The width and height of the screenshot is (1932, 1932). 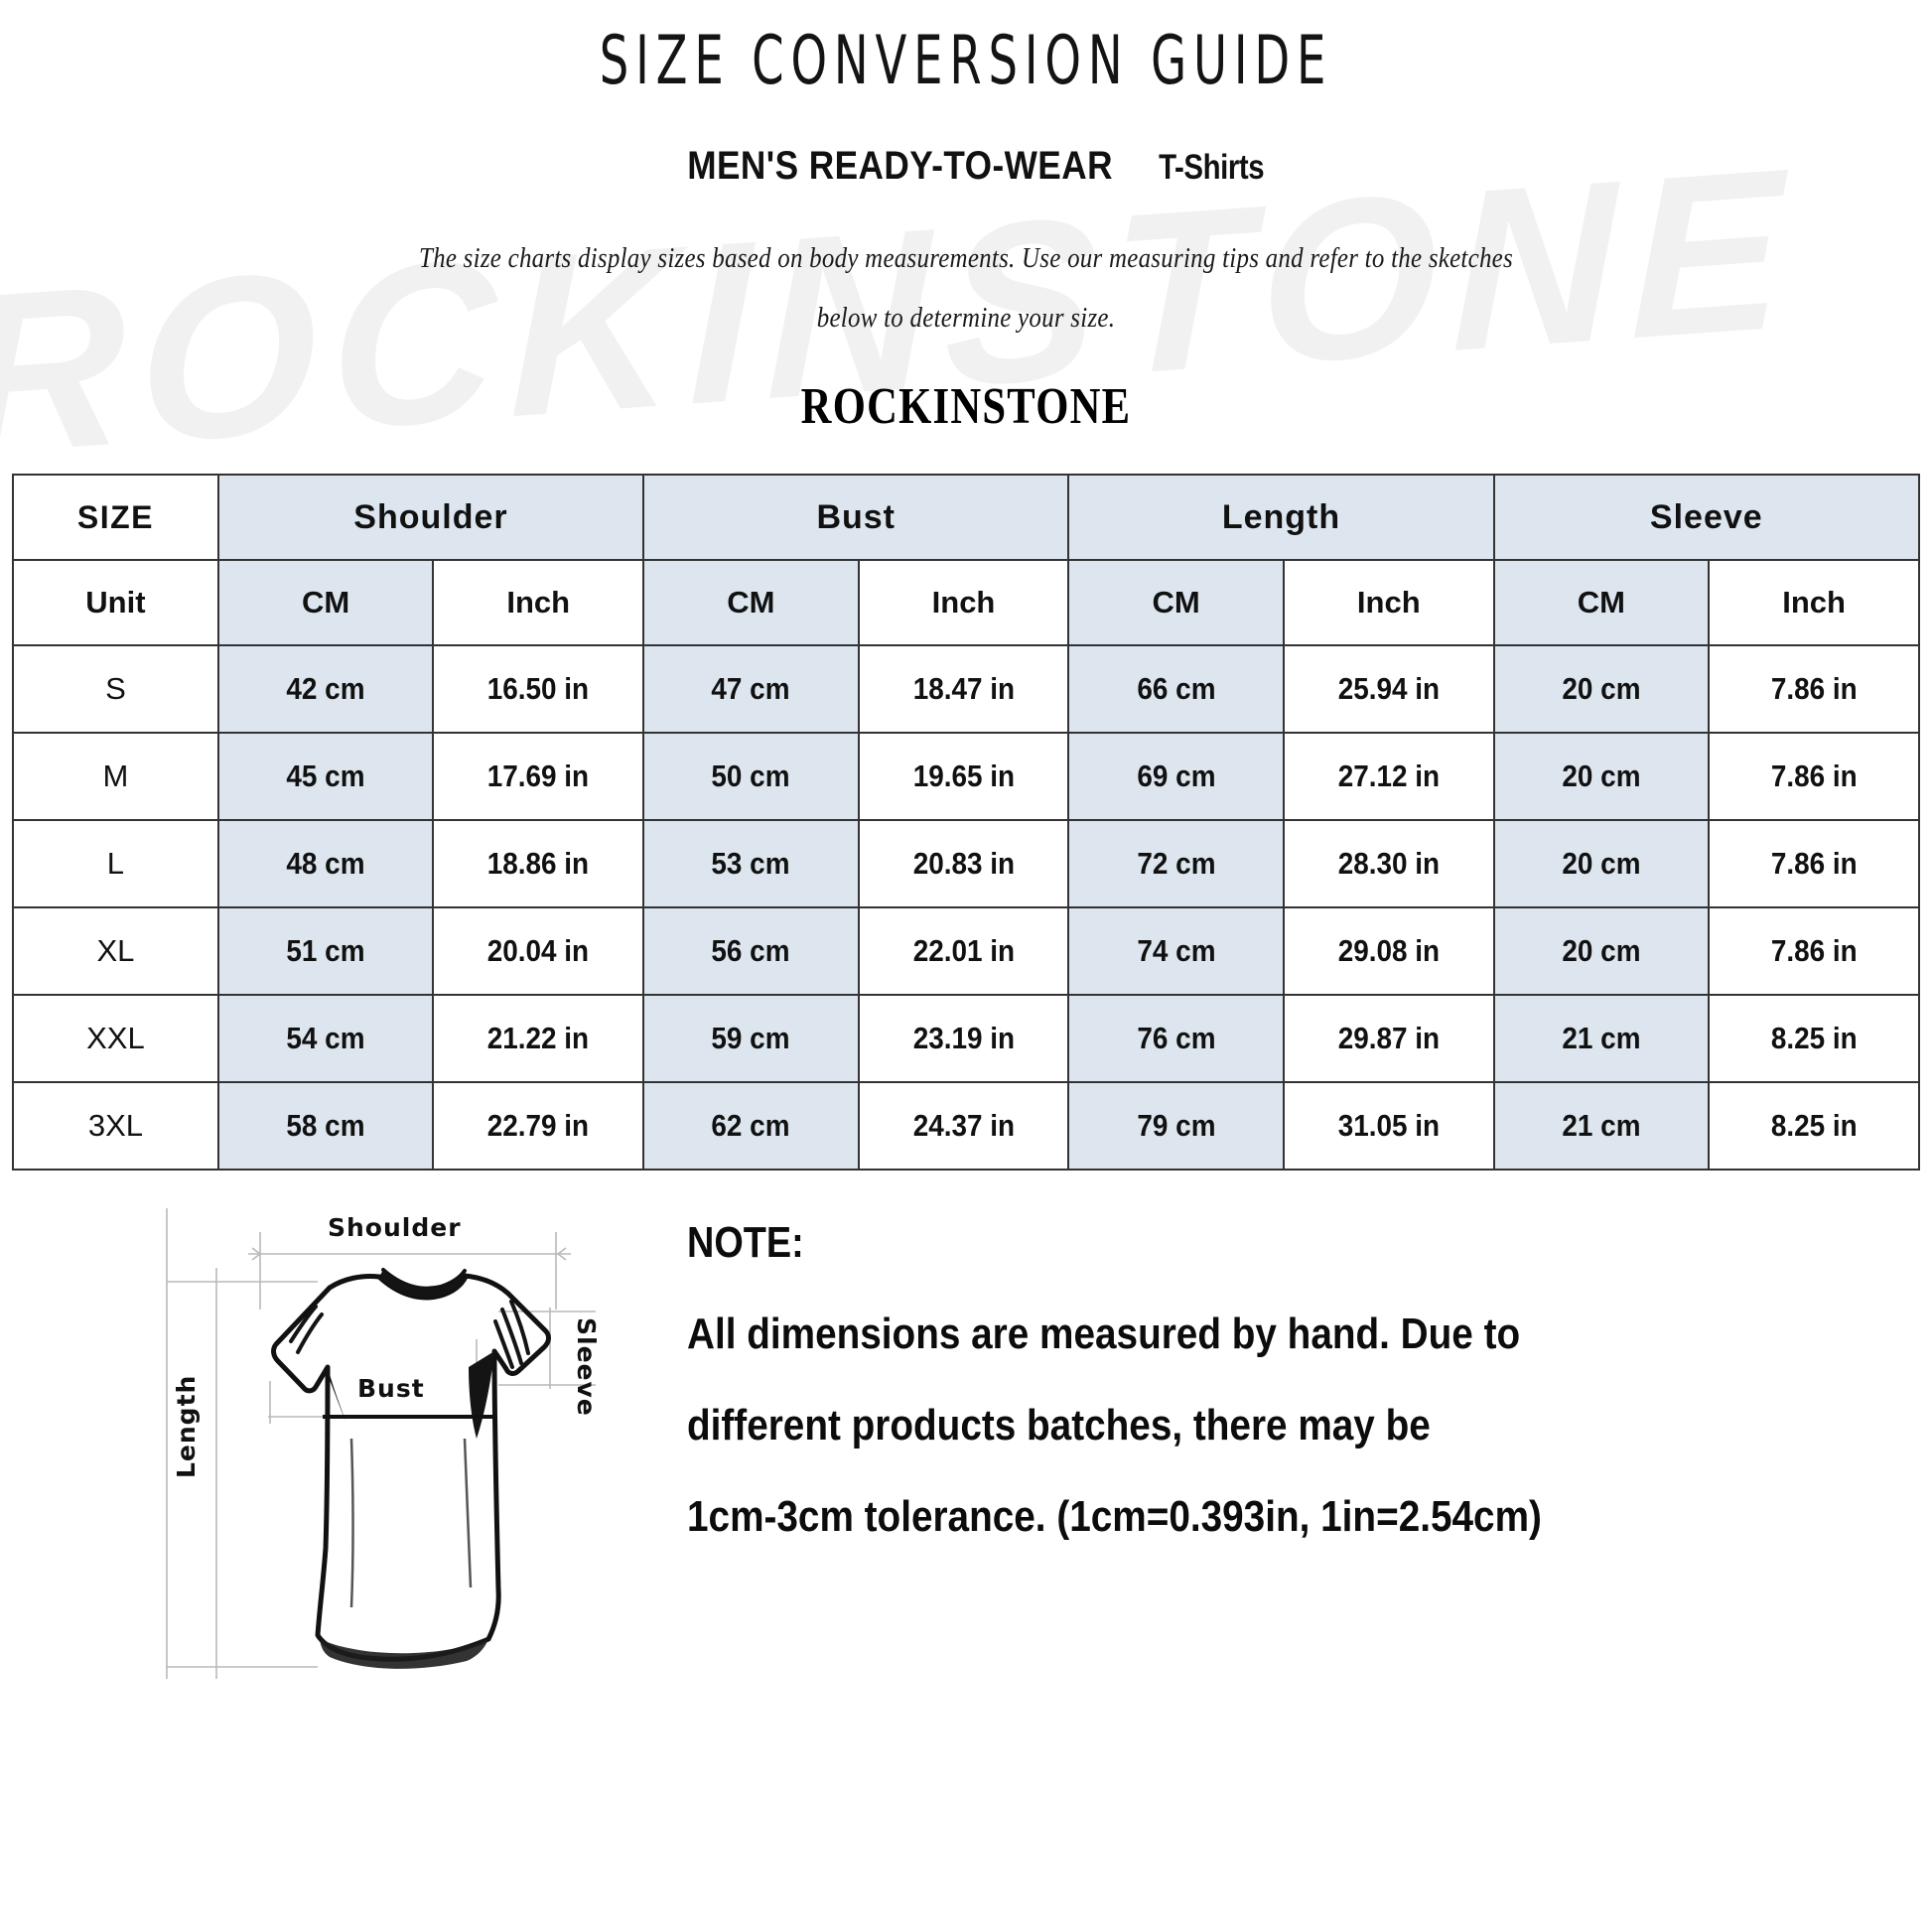 I want to click on cell-bust-inch: 24.37 in, so click(x=963, y=1126).